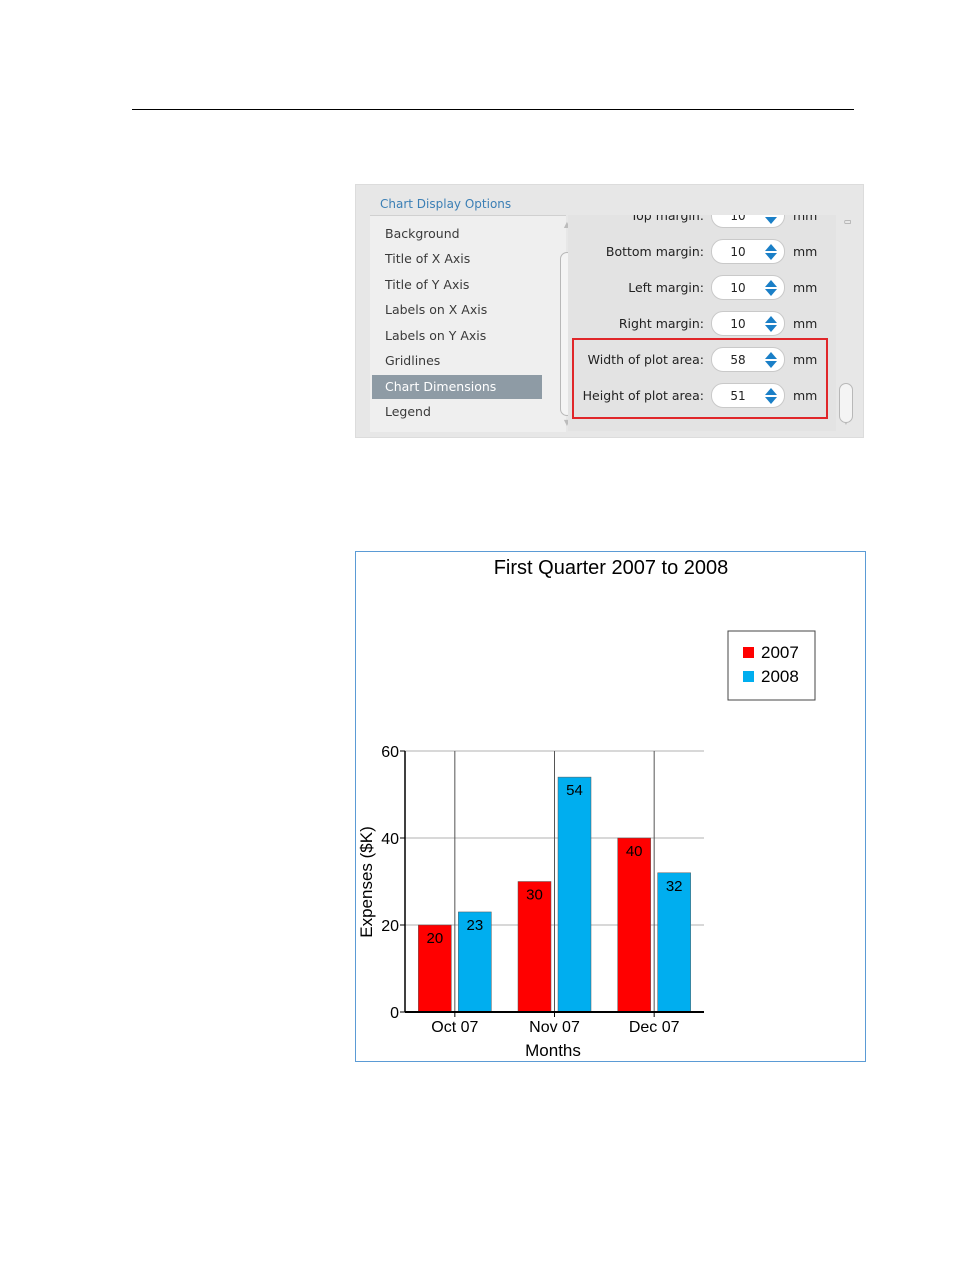 This screenshot has height=1268, width=954. Describe the element at coordinates (634, 851) in the screenshot. I see `bar-data-label: 40` at that location.